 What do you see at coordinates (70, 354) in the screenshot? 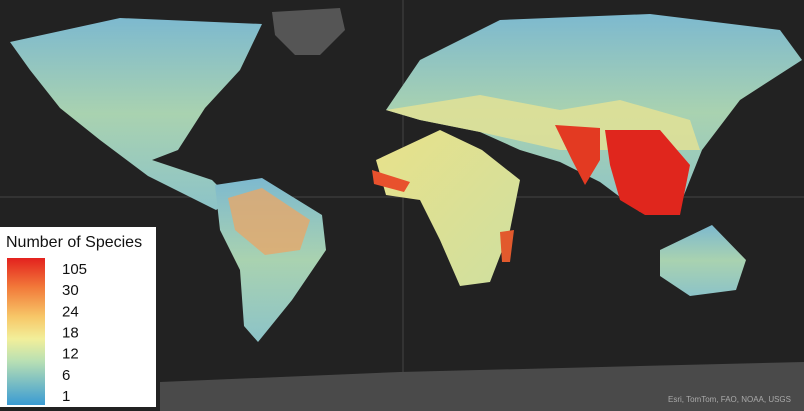
I see `legend-label: 12` at bounding box center [70, 354].